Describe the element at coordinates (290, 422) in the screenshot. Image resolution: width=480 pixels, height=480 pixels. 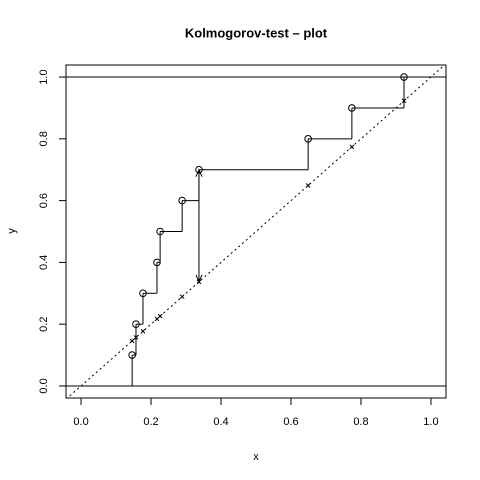
I see `x-tick-label: 0.6` at that location.